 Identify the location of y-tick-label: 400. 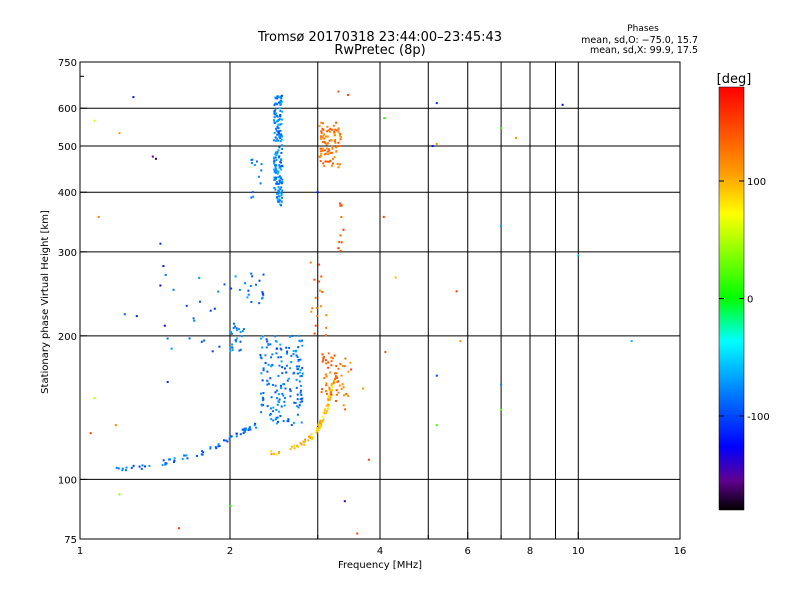
(67, 193).